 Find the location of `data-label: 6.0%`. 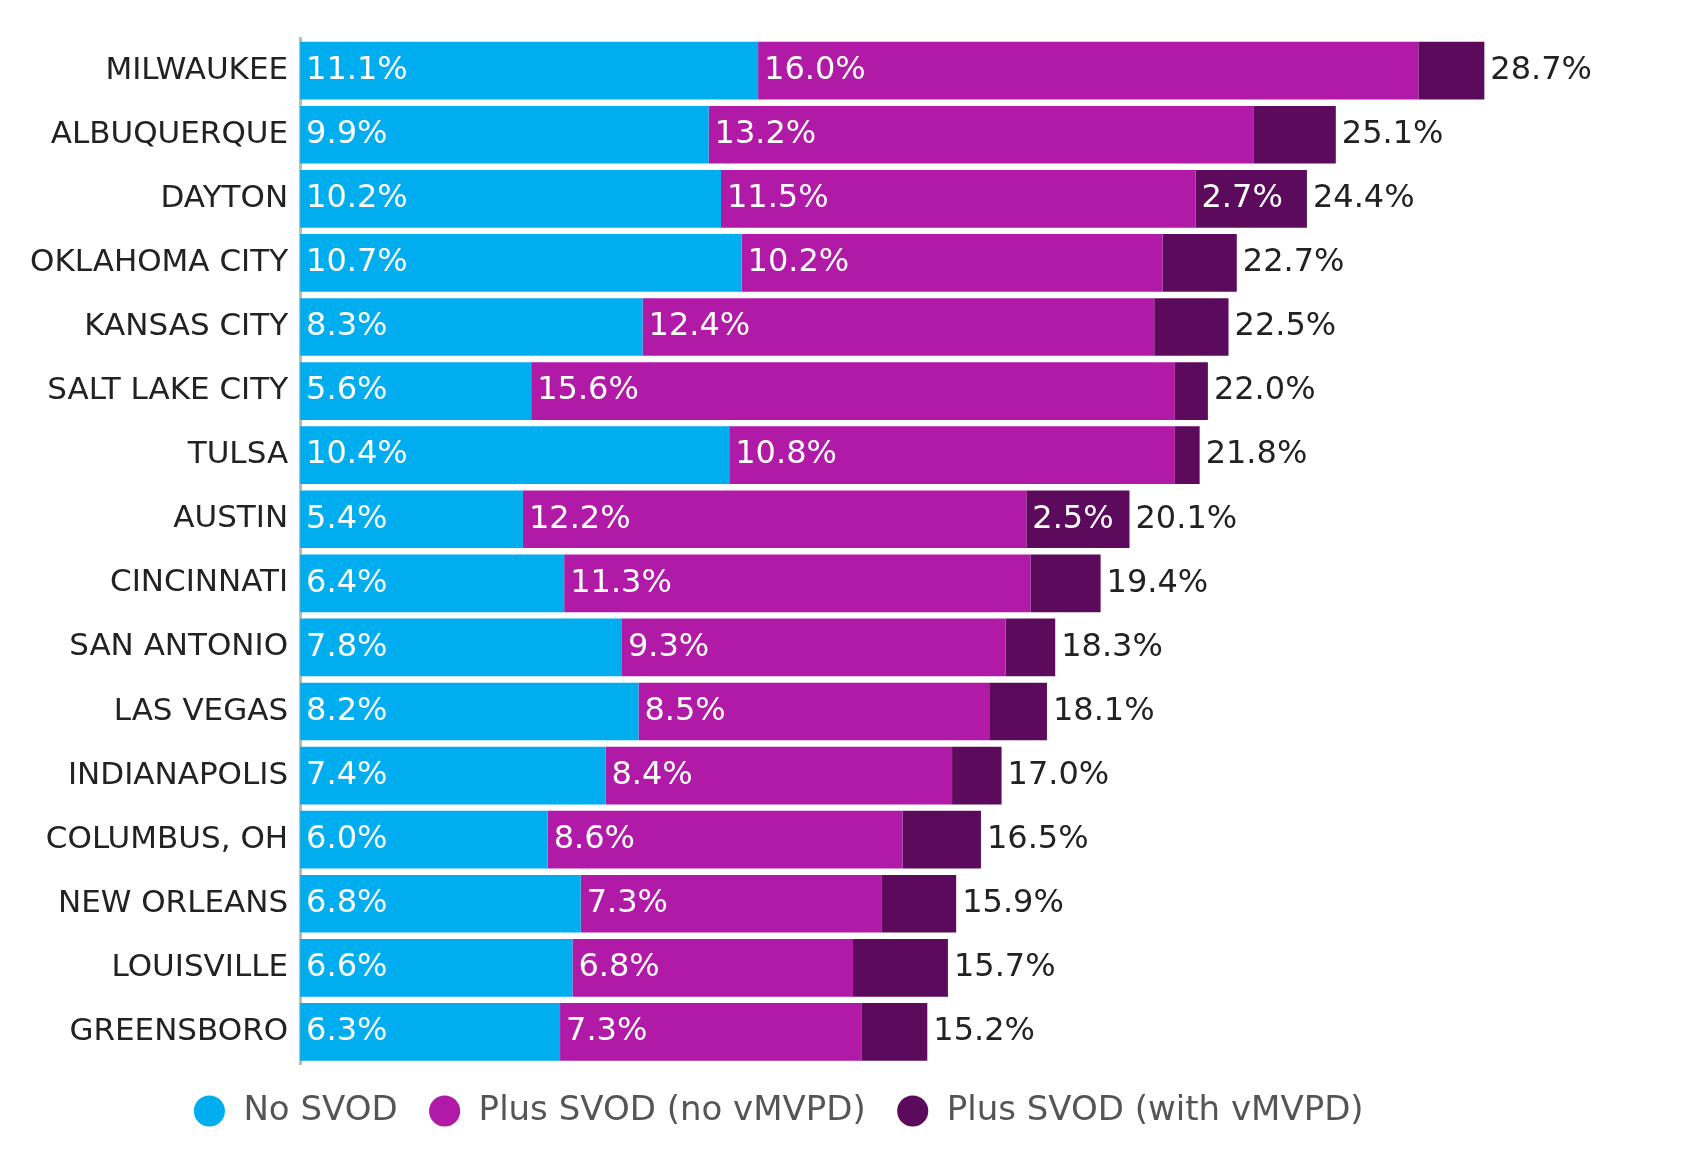

data-label: 6.0% is located at coordinates (347, 837).